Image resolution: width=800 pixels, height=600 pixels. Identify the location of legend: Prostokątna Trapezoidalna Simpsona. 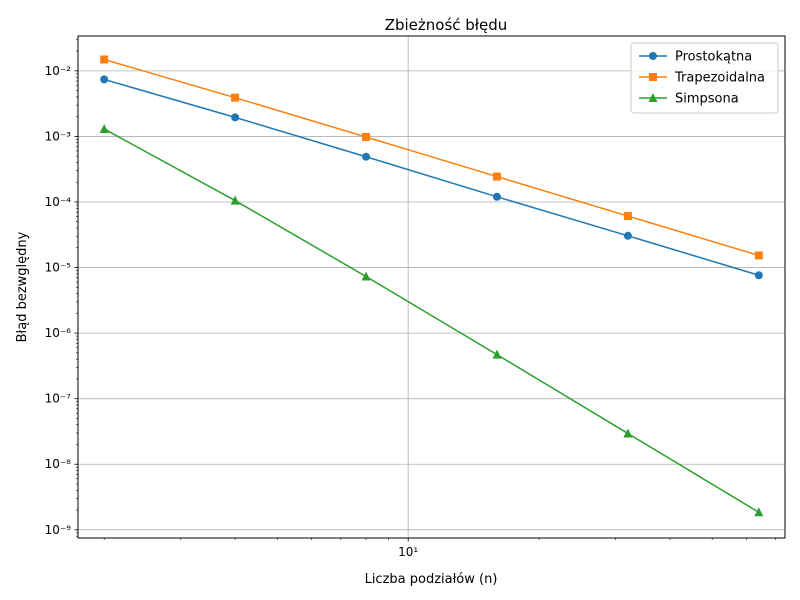
(704, 78).